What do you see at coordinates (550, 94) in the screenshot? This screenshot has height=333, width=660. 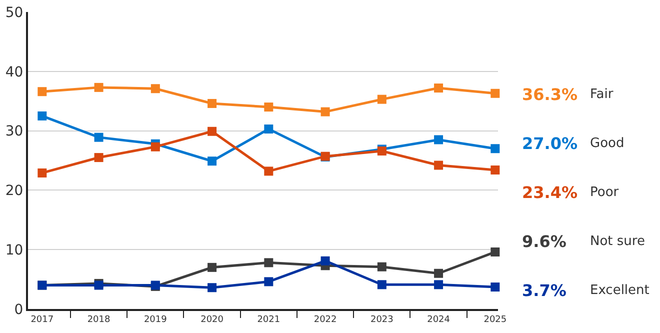 I see `data-label: 36.3%` at bounding box center [550, 94].